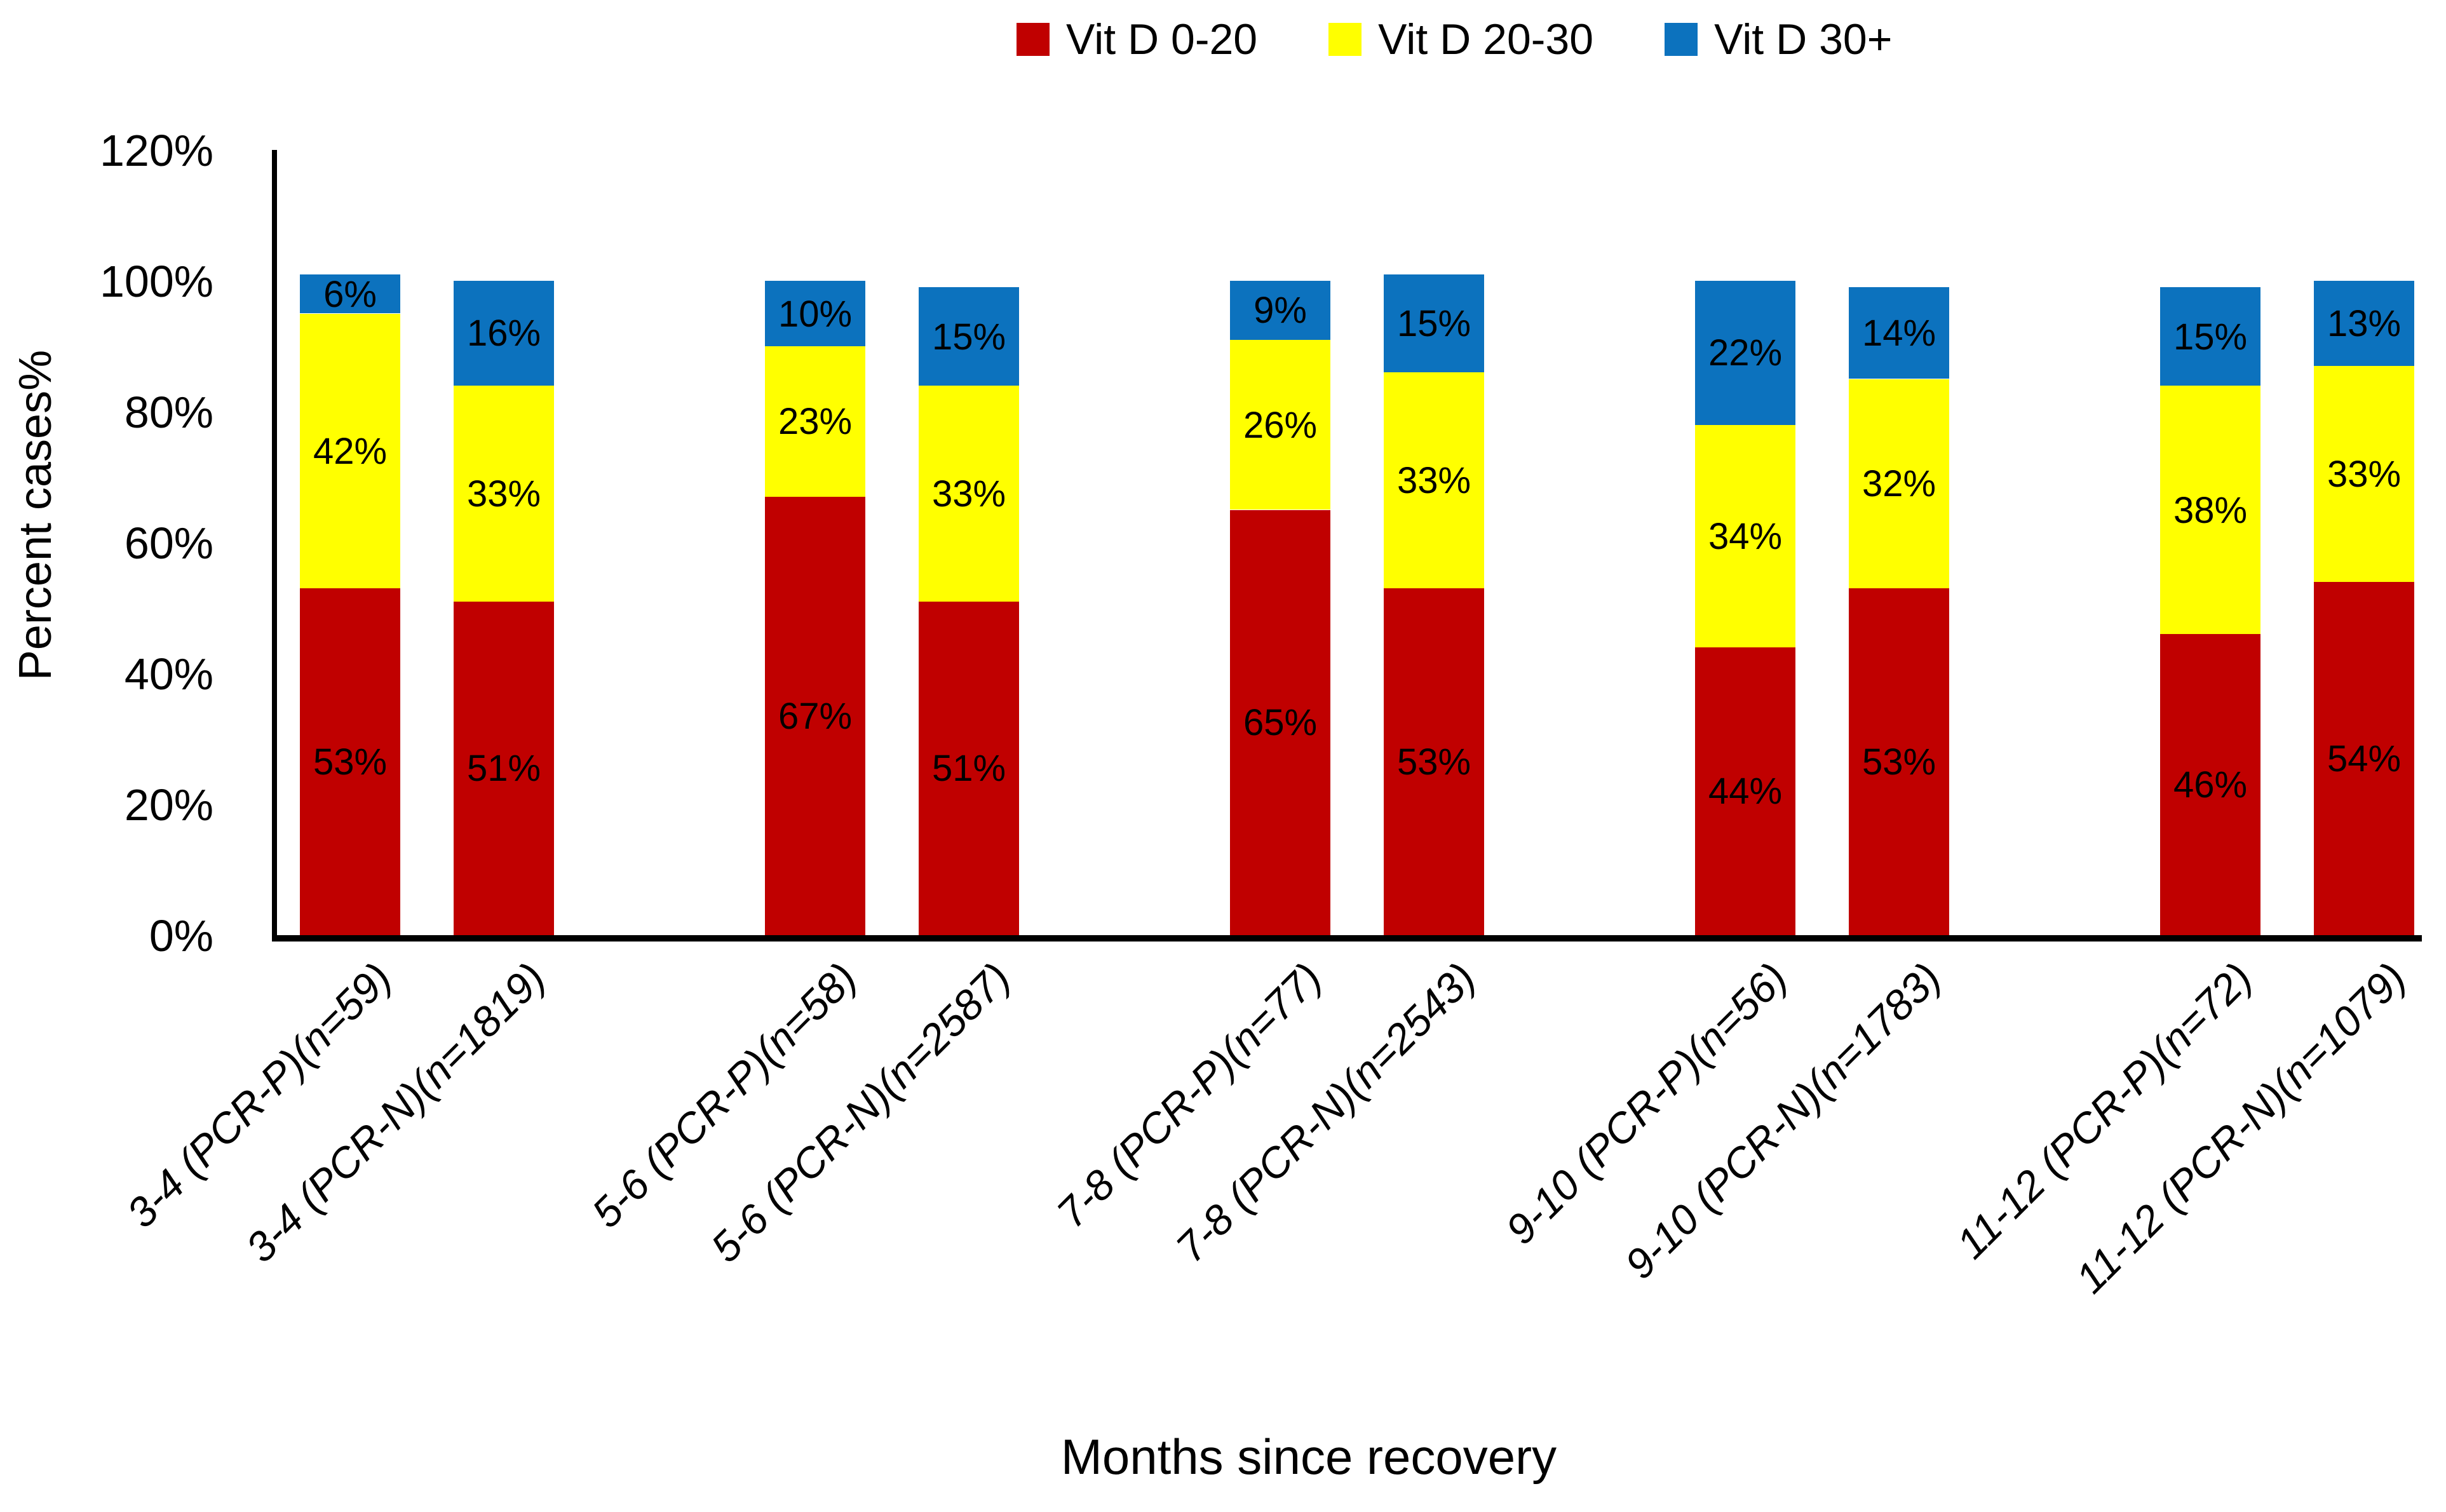 The image size is (2446, 1512). Describe the element at coordinates (274, 546) in the screenshot. I see `y-axis-line` at that location.